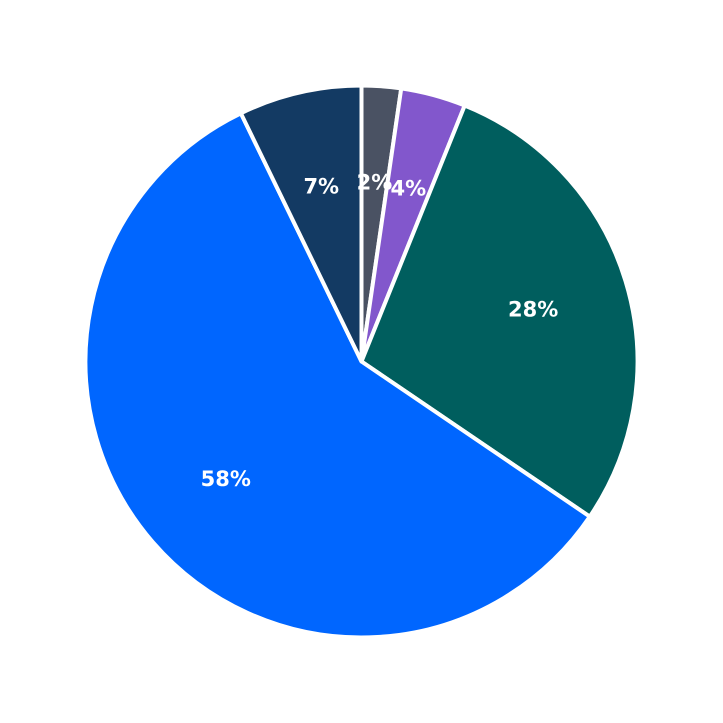  What do you see at coordinates (408, 188) in the screenshot?
I see `slice-percent-label: 4%` at bounding box center [408, 188].